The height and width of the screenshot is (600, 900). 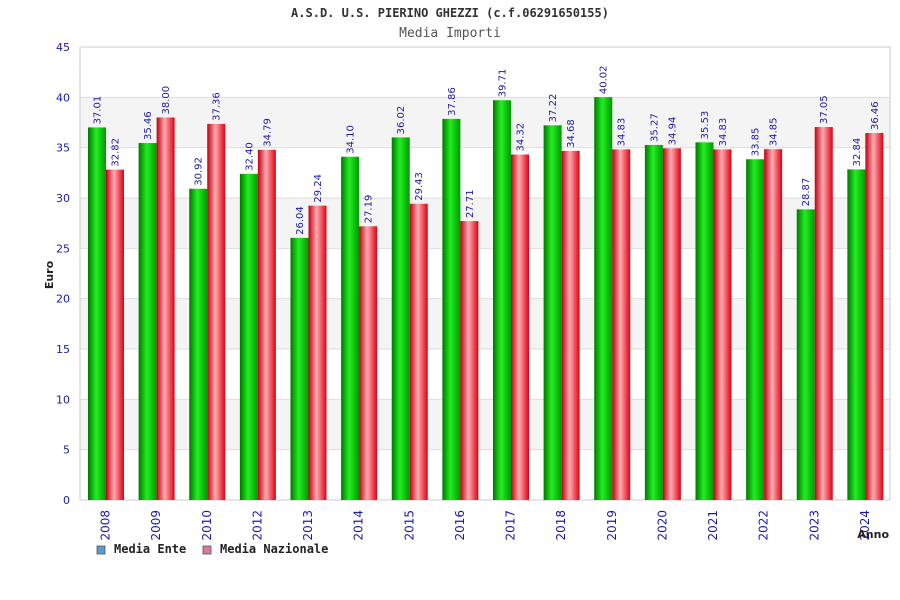 I want to click on x-tick-label: 2012, so click(x=257, y=525).